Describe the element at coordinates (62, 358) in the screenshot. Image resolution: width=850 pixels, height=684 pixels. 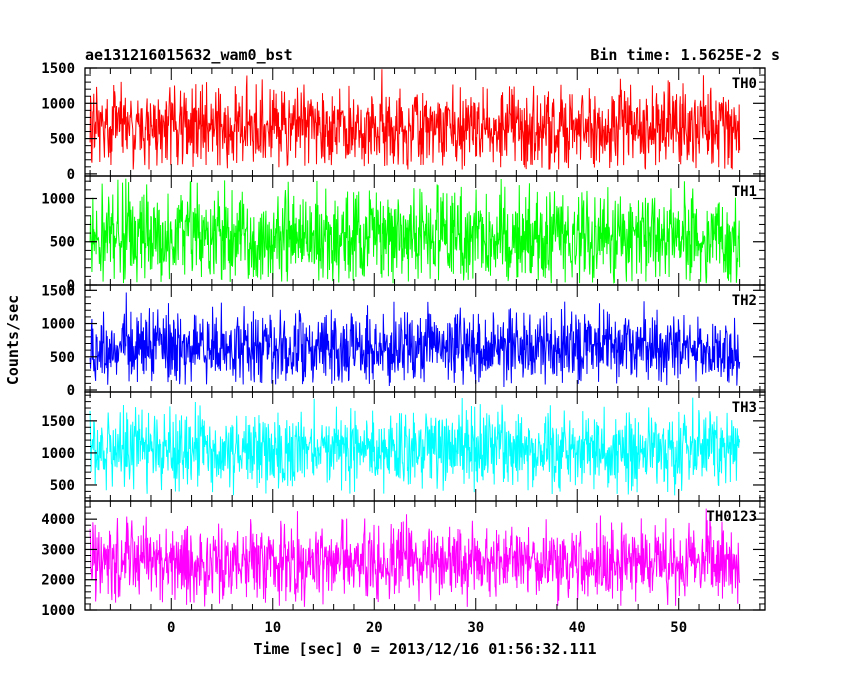
I see `y-tick-label-th2: 500` at that location.